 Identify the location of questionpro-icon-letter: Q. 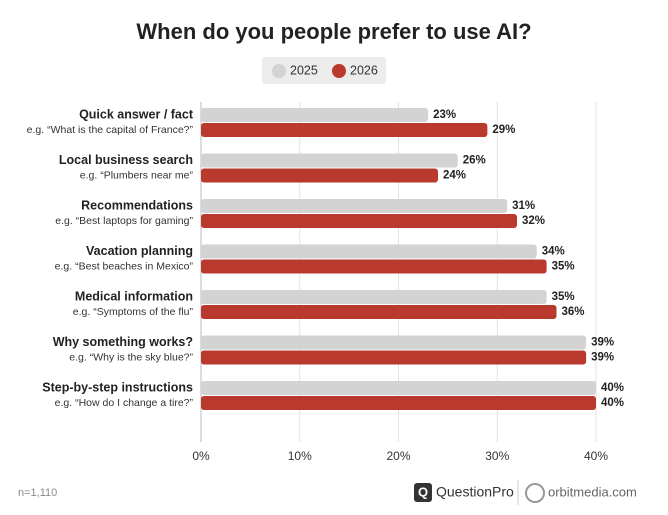
(423, 491).